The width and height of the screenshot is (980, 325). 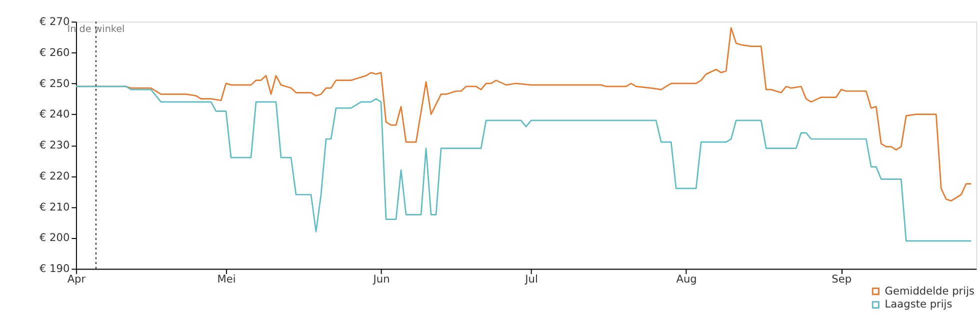 What do you see at coordinates (54, 52) in the screenshot?
I see `y-tick-label: € 260` at bounding box center [54, 52].